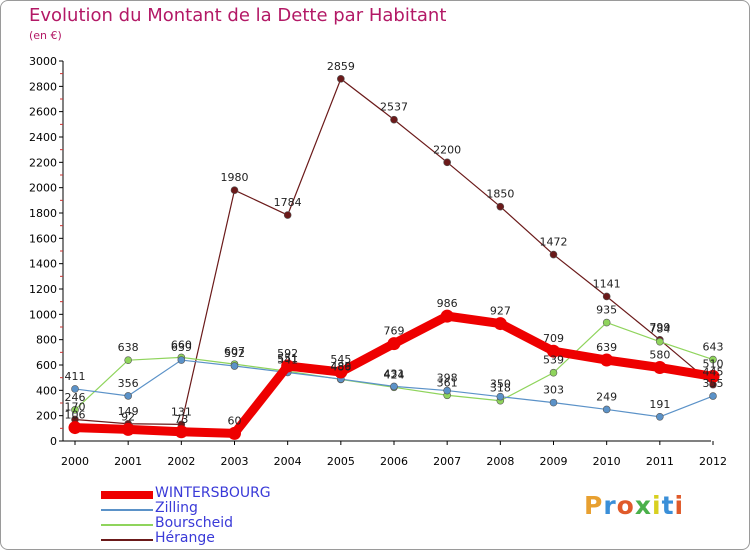  I want to click on x-tick-label: 2000, so click(75, 461).